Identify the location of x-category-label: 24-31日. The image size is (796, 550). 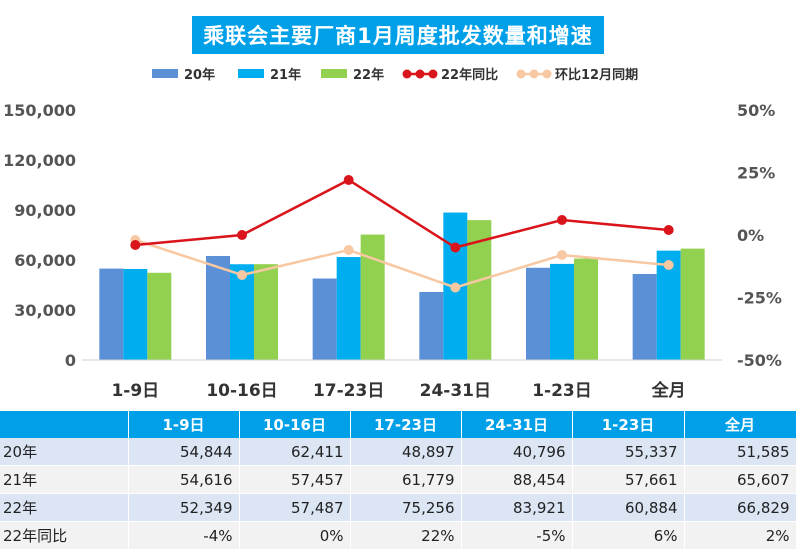
(455, 391).